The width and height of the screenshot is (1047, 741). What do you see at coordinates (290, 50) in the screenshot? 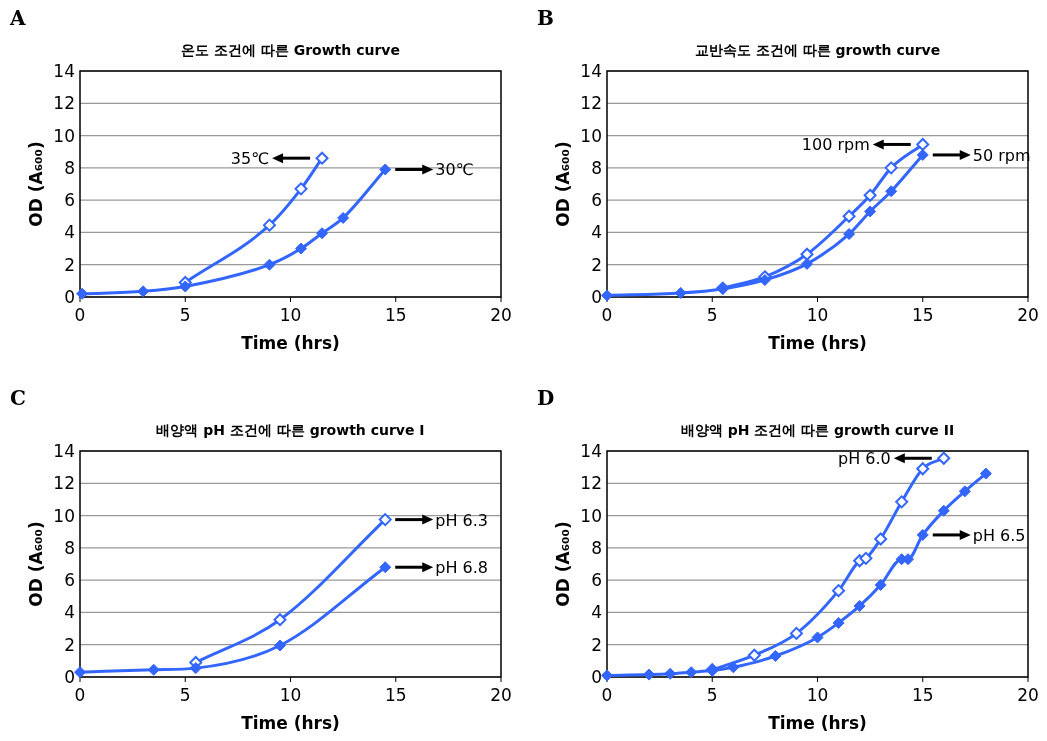
I see `chart-title: 온도 조건에 따른 Growth curve` at bounding box center [290, 50].